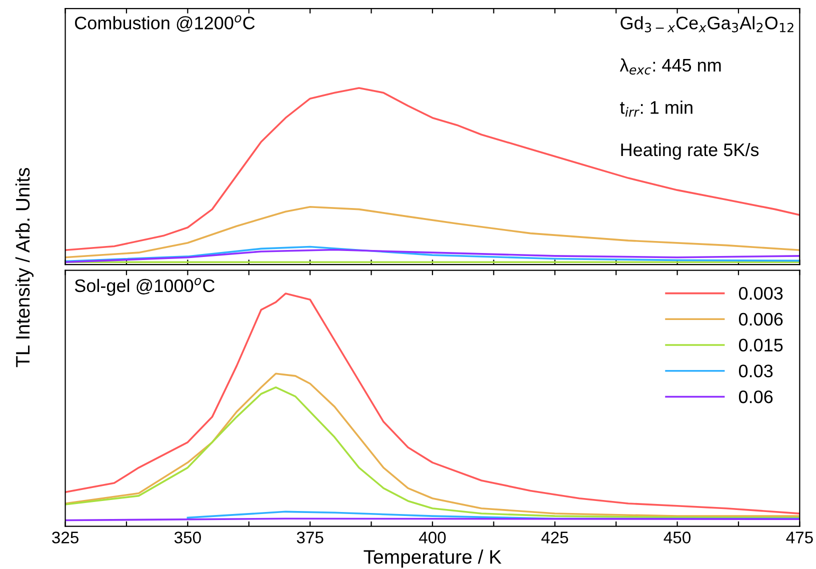 This screenshot has height=569, width=816. I want to click on text: λ$_{exc}$: 445 nm, so click(670, 66).